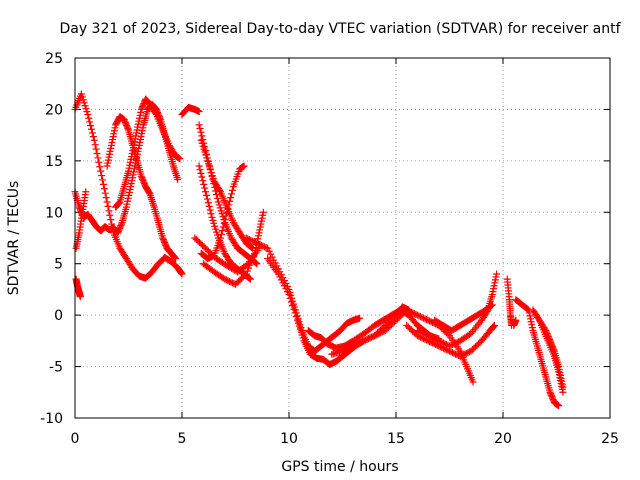  I want to click on y-tick-label: 20, so click(54, 110).